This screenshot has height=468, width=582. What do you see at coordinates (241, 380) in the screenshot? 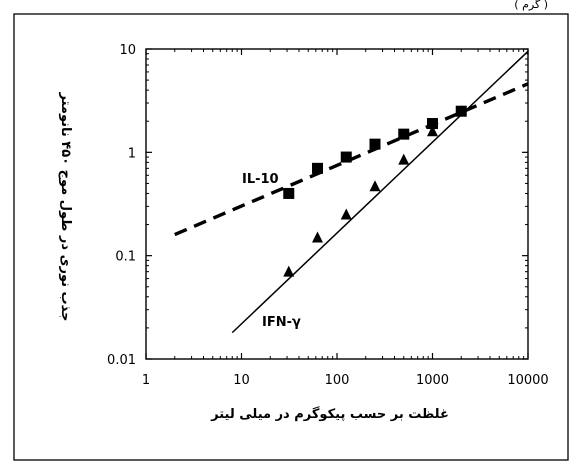
I see `x-tick-label: 10` at bounding box center [241, 380].